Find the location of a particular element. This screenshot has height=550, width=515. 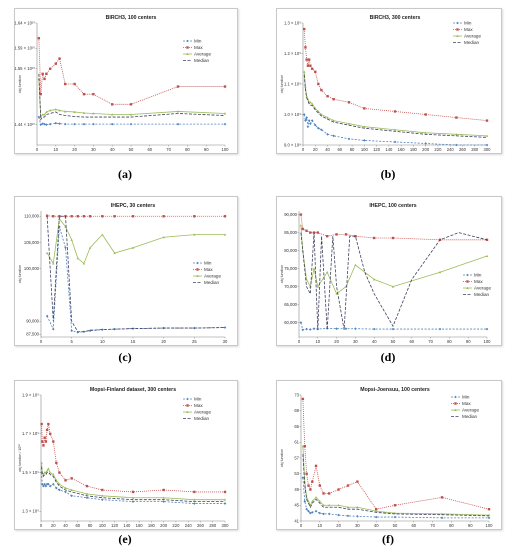

x-tick-label: 25 is located at coordinates (194, 341).